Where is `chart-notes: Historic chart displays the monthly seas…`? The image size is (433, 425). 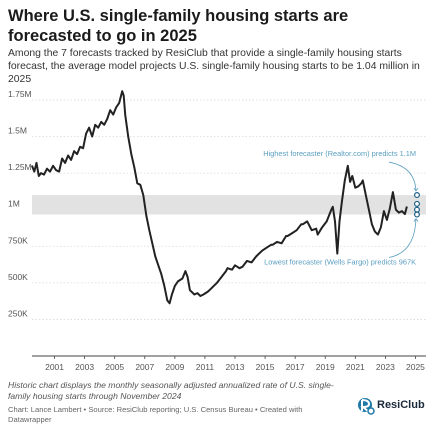
chart-notes: Historic chart displays the monthly seas… is located at coordinates (171, 390).